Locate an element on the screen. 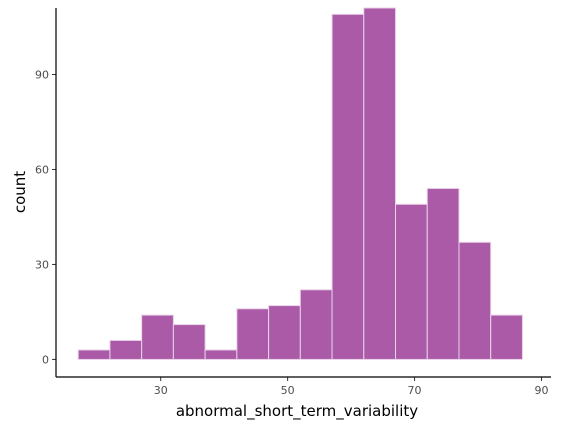 This screenshot has width=588, height=435. y-axis-ticks: 0 30 60 90 is located at coordinates (45, 217).